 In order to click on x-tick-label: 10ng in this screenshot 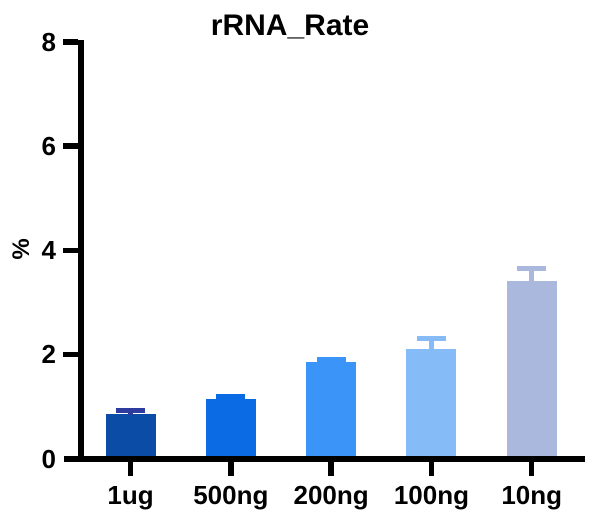, I will do `click(532, 495)`.